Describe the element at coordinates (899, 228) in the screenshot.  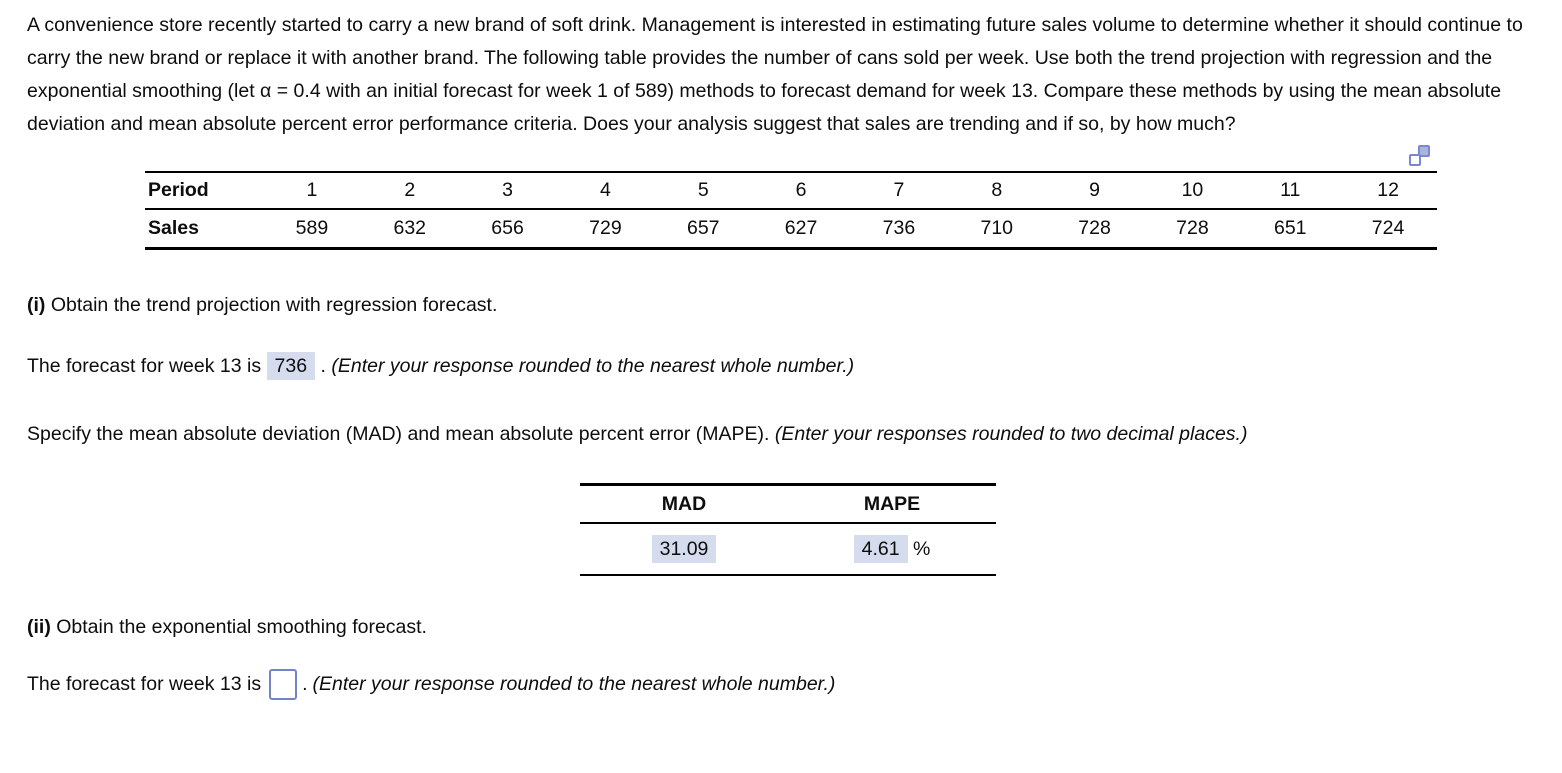
I see `sales-cell: 736` at that location.